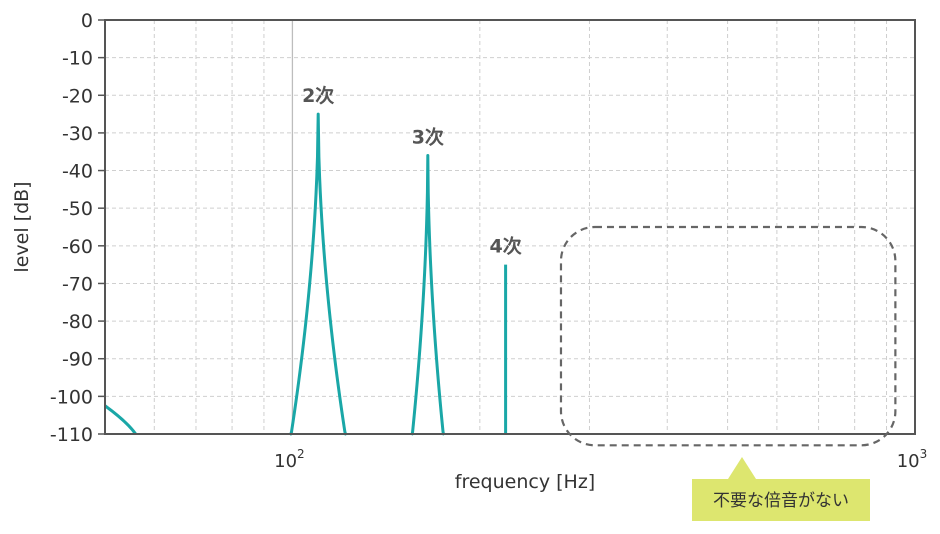 The image size is (940, 534). What do you see at coordinates (77, 228) in the screenshot?
I see `y-tick-labels: 0 -10 -20 -30 -40 -50 -60 -70 -80 -90 -100 -110` at bounding box center [77, 228].